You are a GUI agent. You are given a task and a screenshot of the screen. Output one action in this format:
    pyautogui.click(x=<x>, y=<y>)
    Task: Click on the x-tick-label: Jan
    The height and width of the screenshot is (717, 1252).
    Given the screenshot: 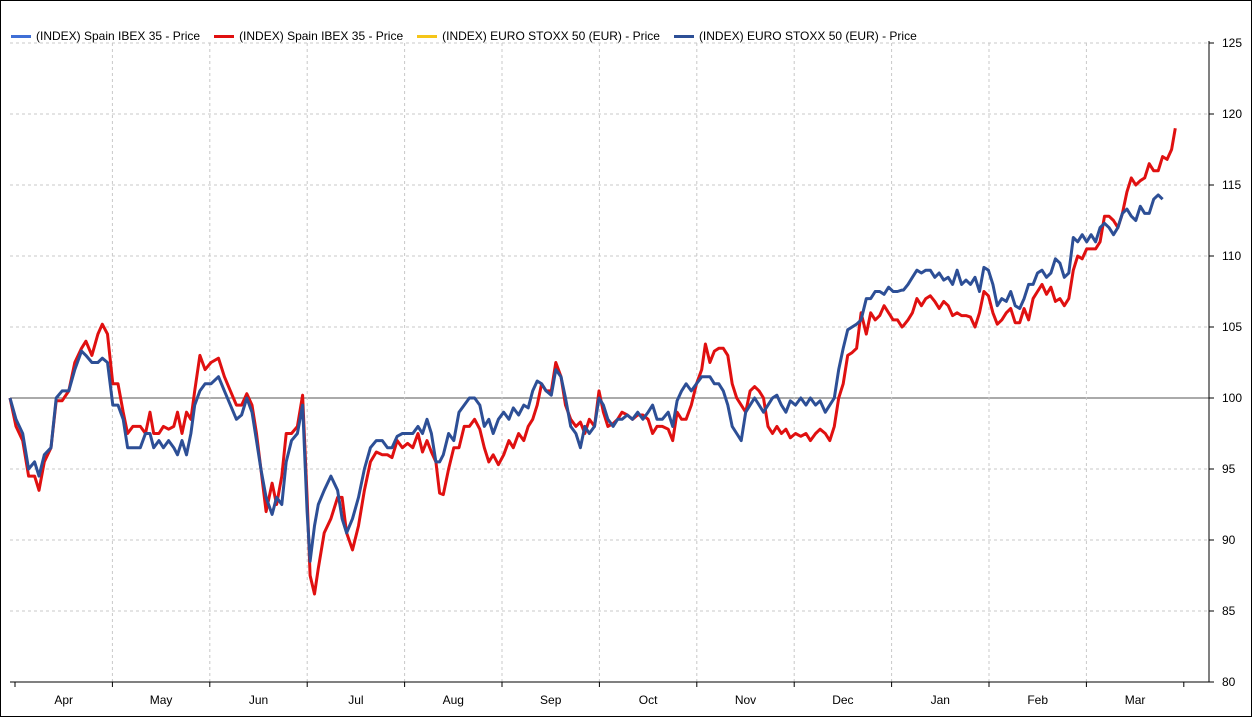 What is the action you would take?
    pyautogui.click(x=940, y=700)
    